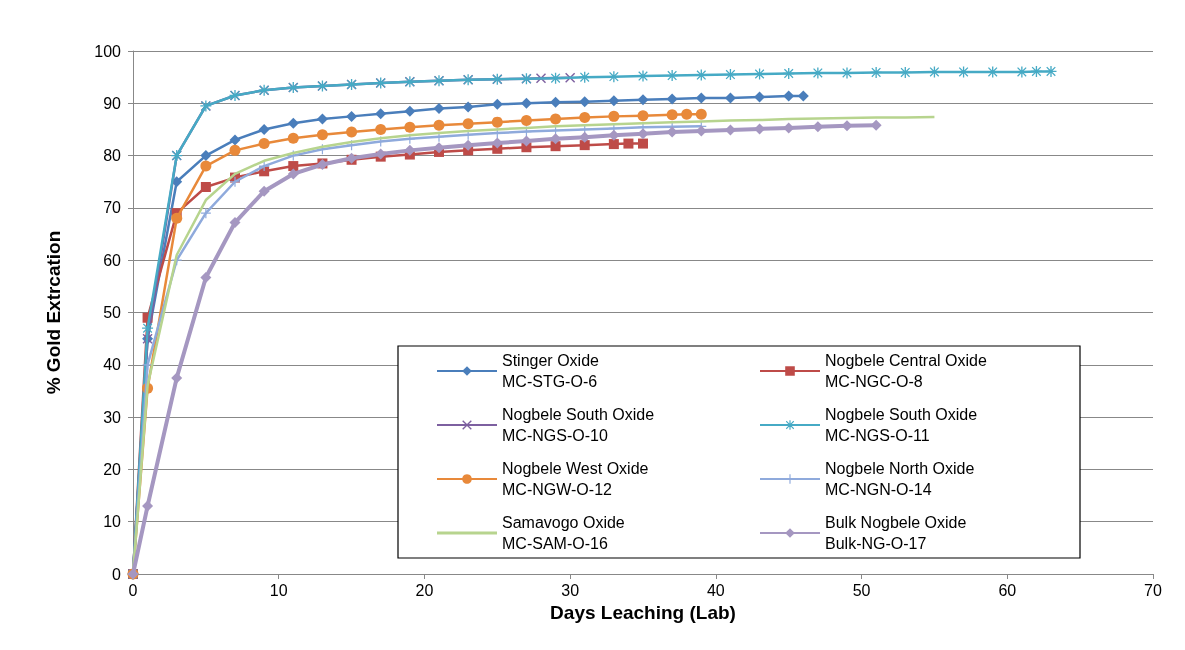 This screenshot has height=650, width=1185. I want to click on y-tick-label: 40, so click(112, 365).